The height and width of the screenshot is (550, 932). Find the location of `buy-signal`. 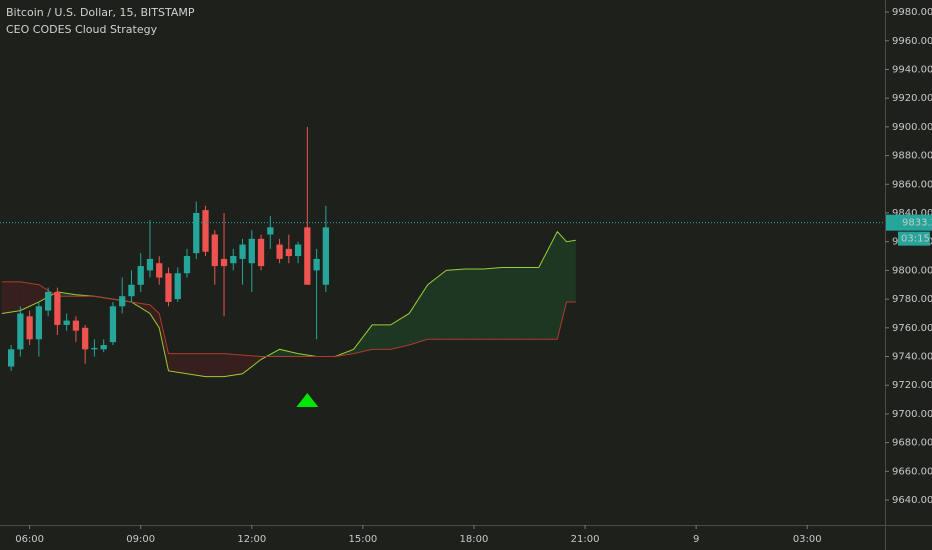

buy-signal is located at coordinates (307, 399).